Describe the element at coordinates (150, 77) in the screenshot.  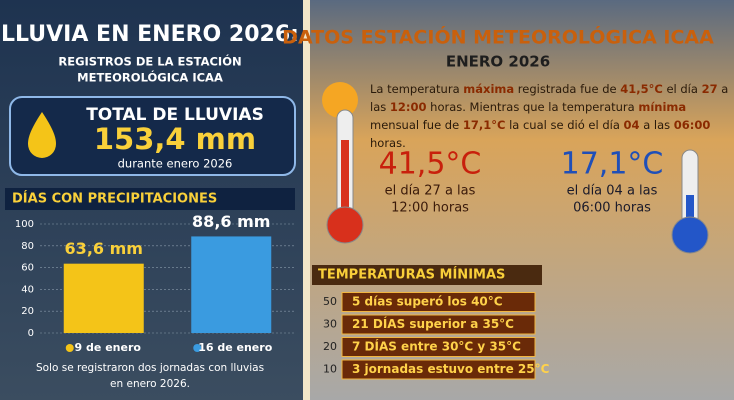
I see `left-subtitle: METEOROLÓGICA ICAA` at that location.